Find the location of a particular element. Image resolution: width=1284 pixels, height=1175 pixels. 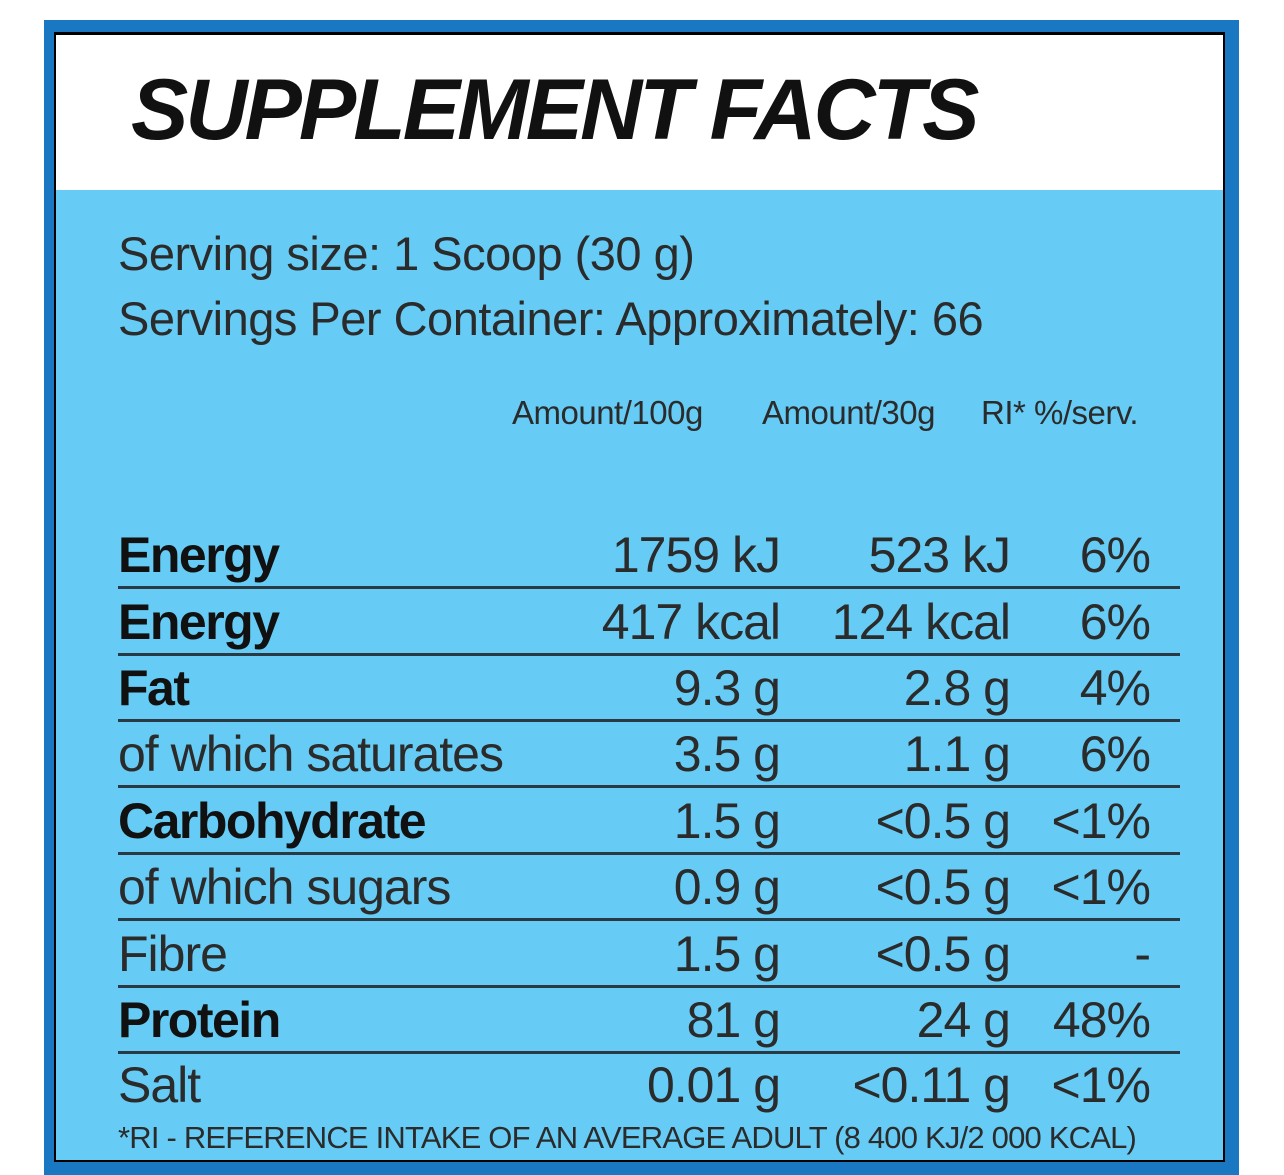

table-row: of which saturates 3.5 g 1.1 g 6% is located at coordinates (649, 753).